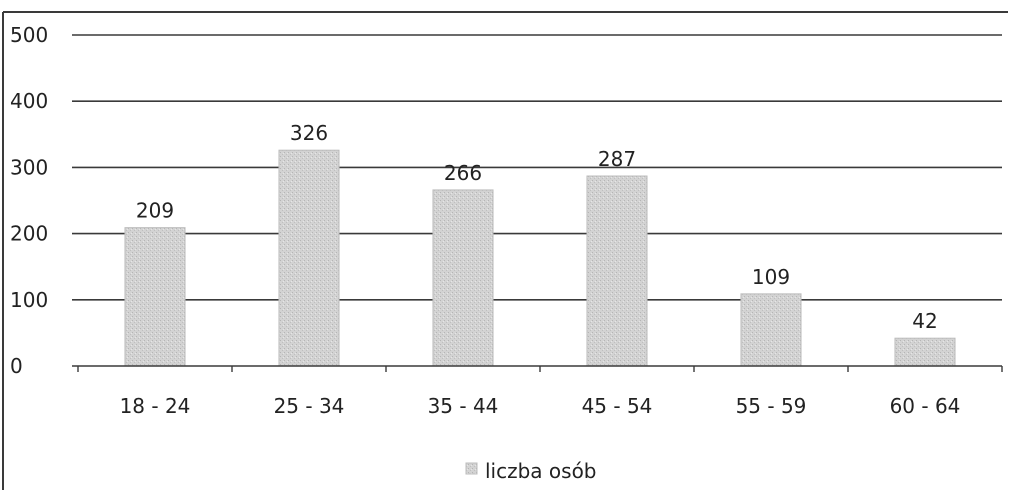 The image size is (1010, 494). What do you see at coordinates (771, 277) in the screenshot?
I see `data-label: 109` at bounding box center [771, 277].